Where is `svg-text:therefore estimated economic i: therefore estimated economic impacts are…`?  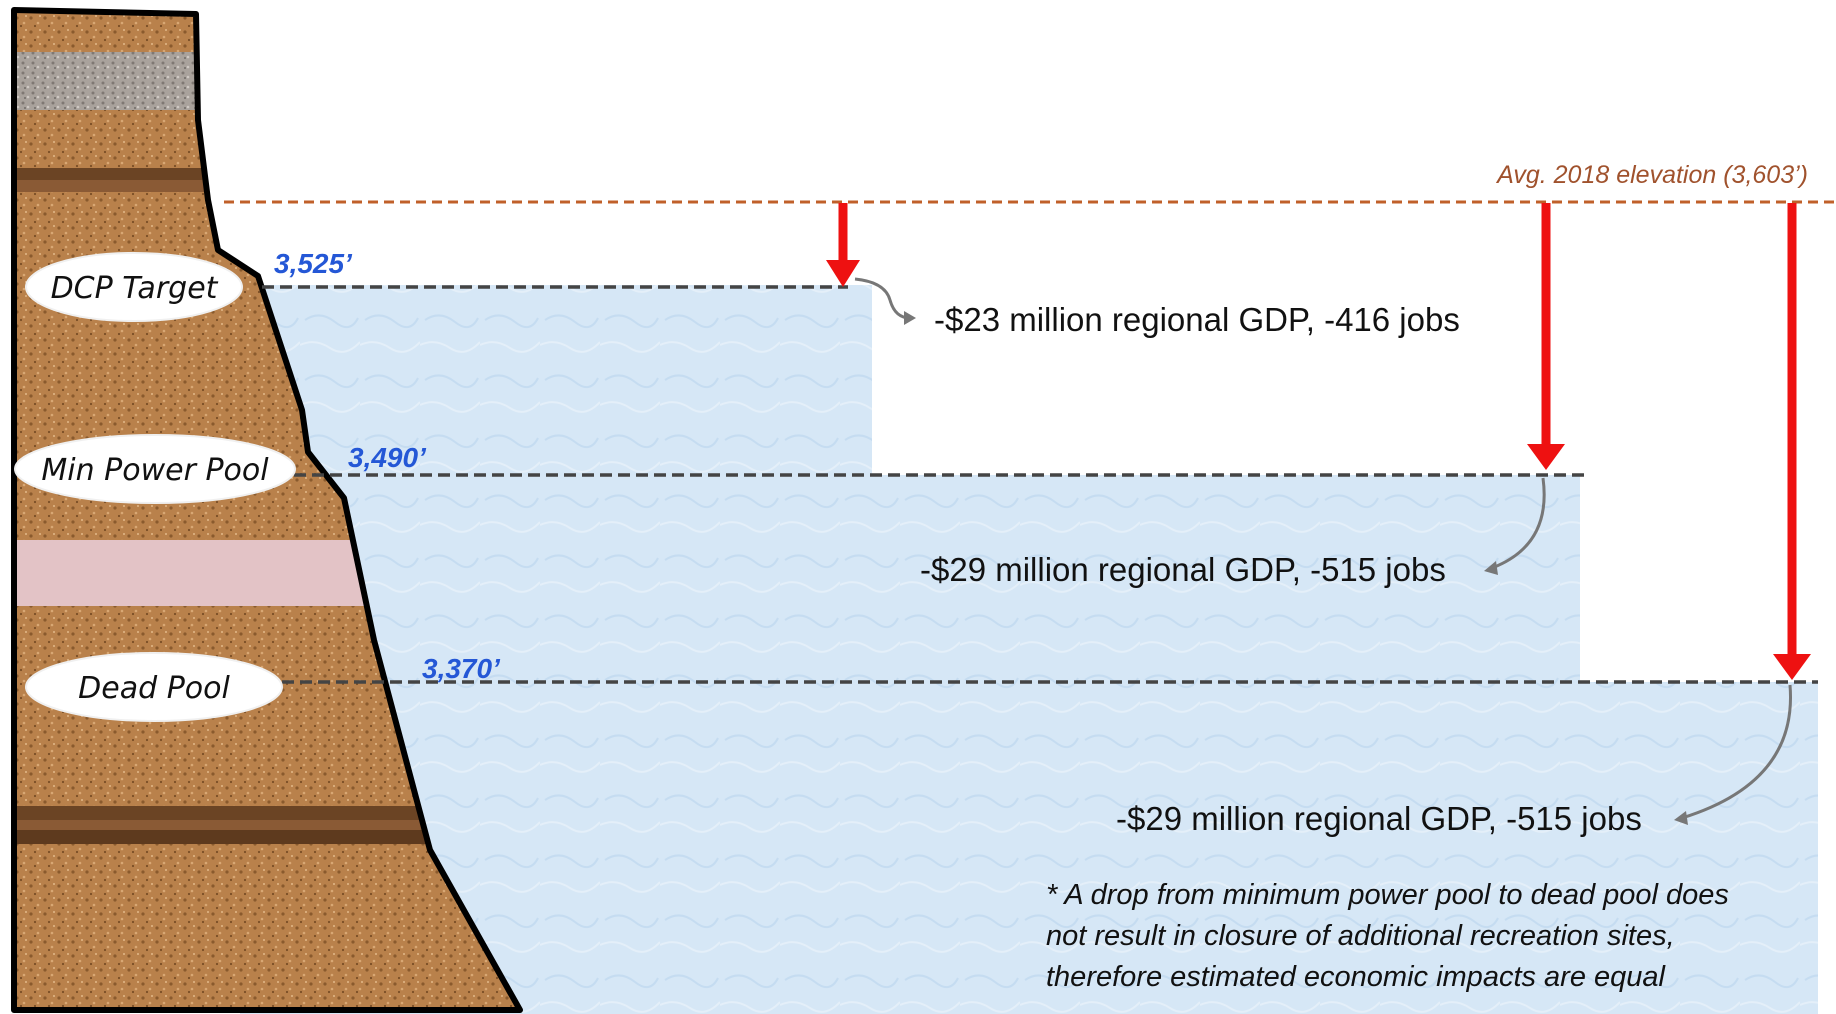 svg-text:therefore estimated economic i: therefore estimated economic impacts are… is located at coordinates (1356, 977).